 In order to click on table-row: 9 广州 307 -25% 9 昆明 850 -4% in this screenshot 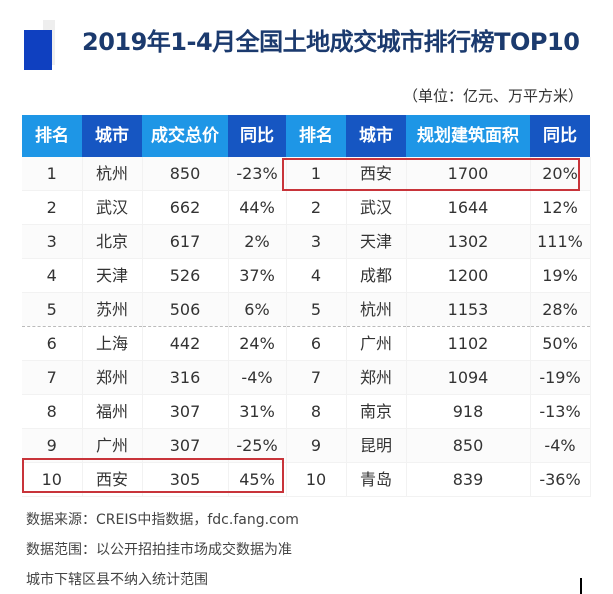, I will do `click(306, 445)`.